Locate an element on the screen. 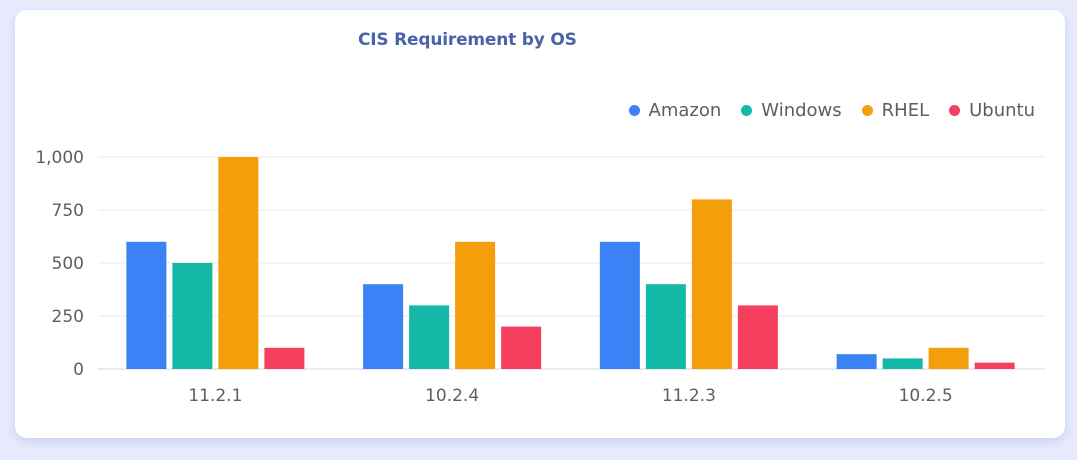 This screenshot has width=1077, height=460. y-tick-label: 500 is located at coordinates (68, 264).